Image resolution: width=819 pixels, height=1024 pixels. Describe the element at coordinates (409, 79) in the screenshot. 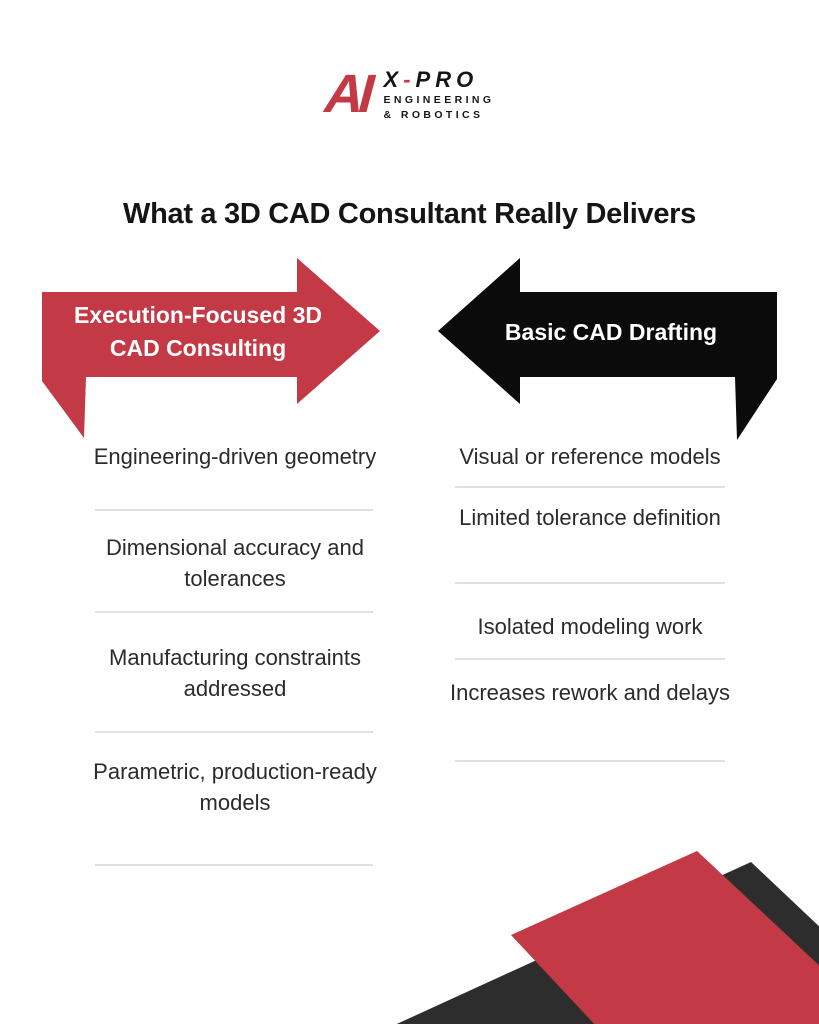

I see `brand-name-dash: -` at that location.